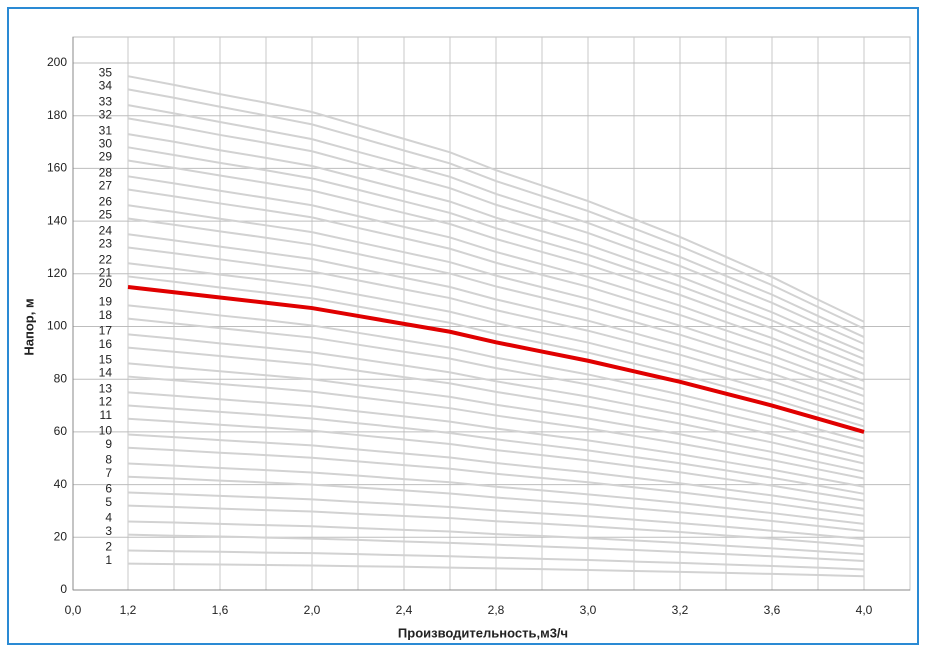 The image size is (926, 652). I want to click on series-label: 35, so click(106, 72).